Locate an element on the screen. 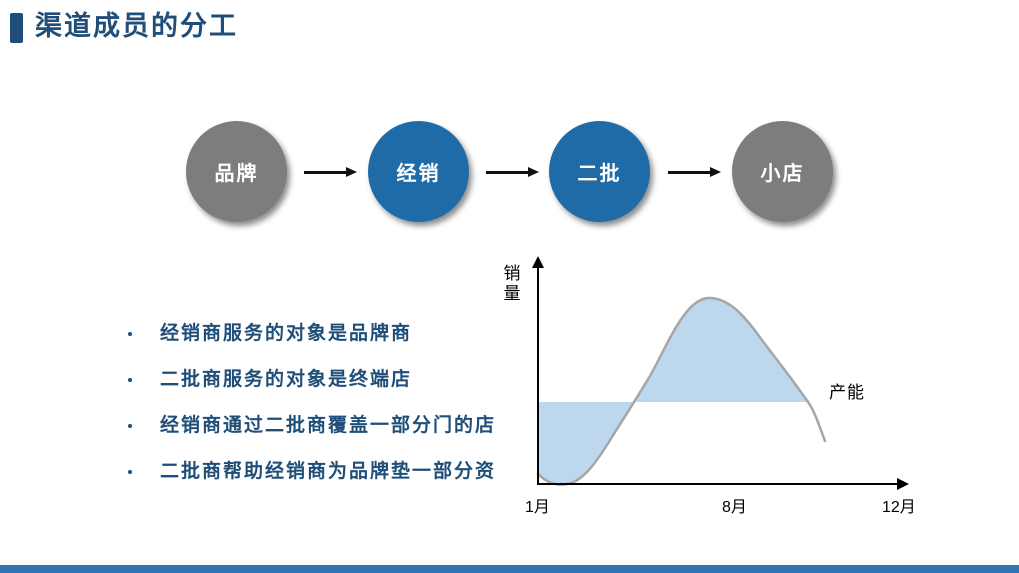 This screenshot has width=1019, height=573. flow-node-distributor: 经销 is located at coordinates (418, 171).